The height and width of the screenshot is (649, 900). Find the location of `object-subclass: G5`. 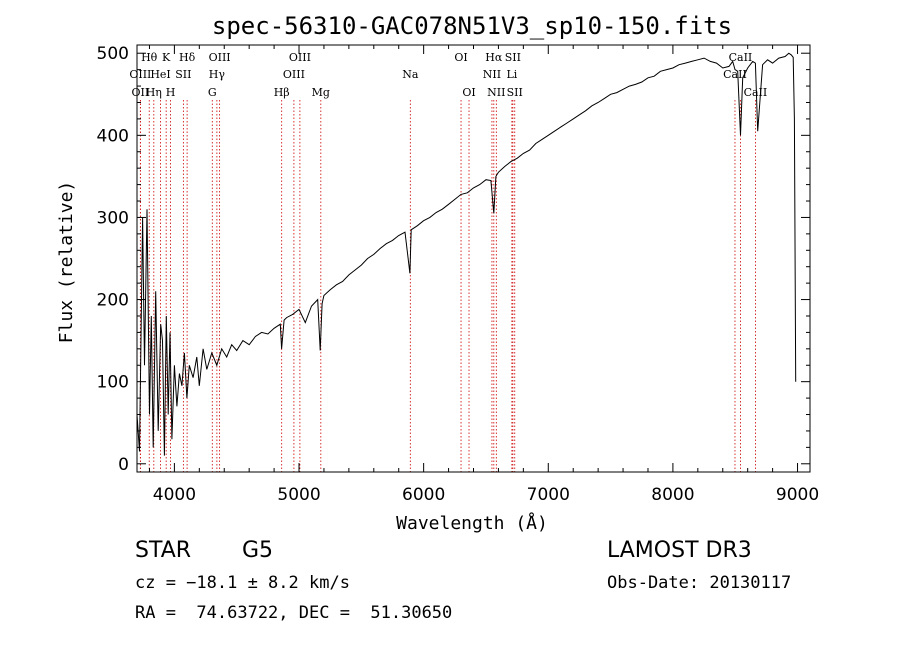

object-subclass: G5 is located at coordinates (258, 550).